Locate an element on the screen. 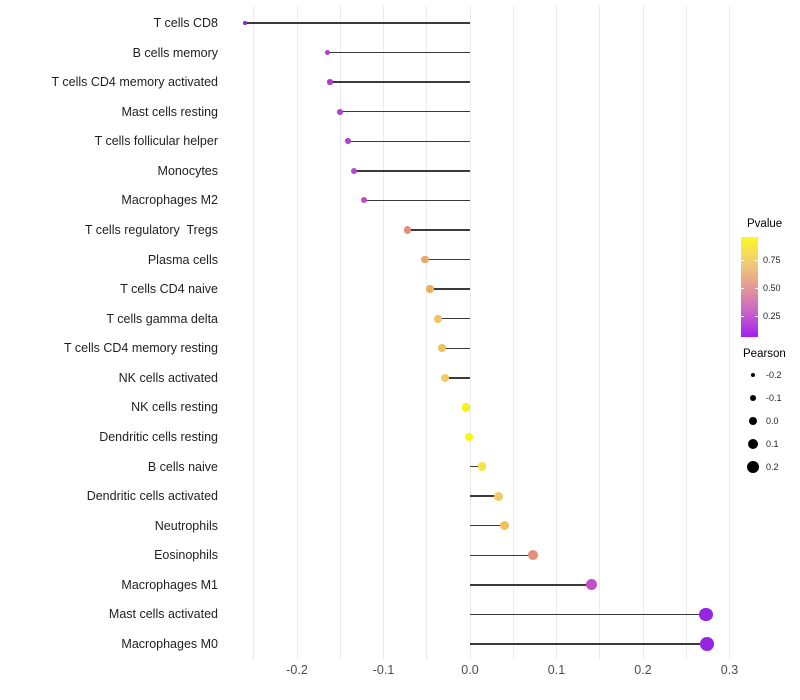 The height and width of the screenshot is (700, 800). pearson-legend-label: -0.2 is located at coordinates (774, 375).